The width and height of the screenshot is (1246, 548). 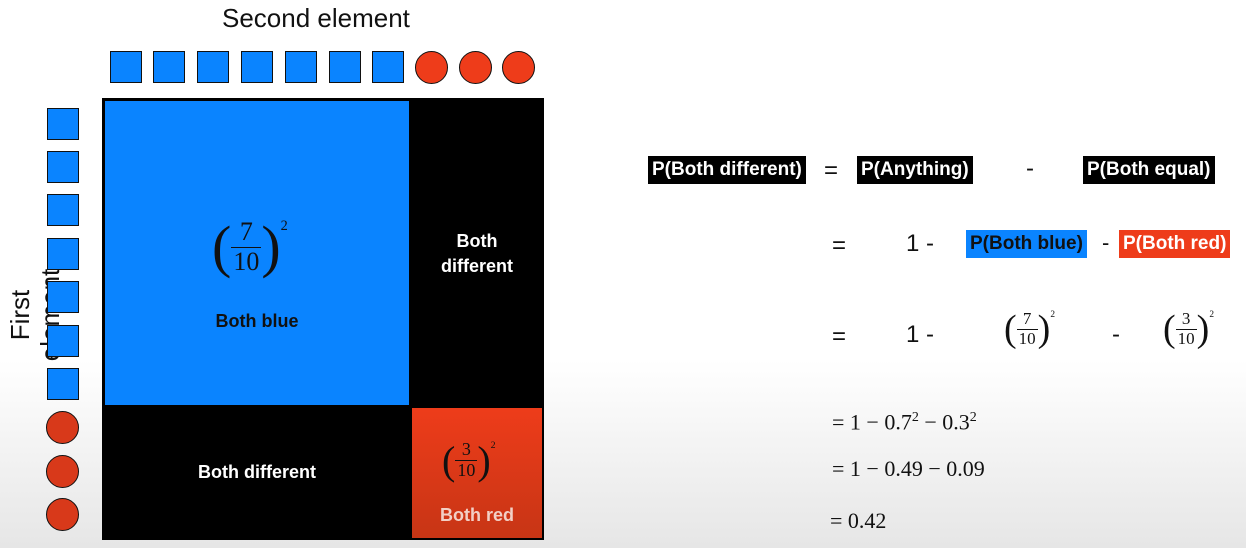 What do you see at coordinates (35, 315) in the screenshot?
I see `first-element-label: First element` at bounding box center [35, 315].